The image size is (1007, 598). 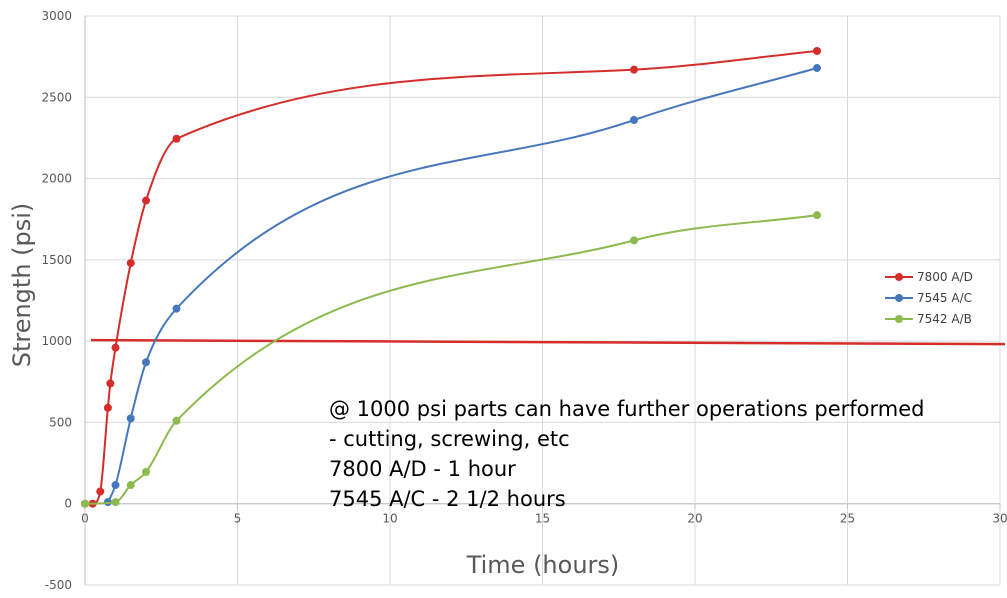 I want to click on y-tick-label: 500, so click(x=60, y=422).